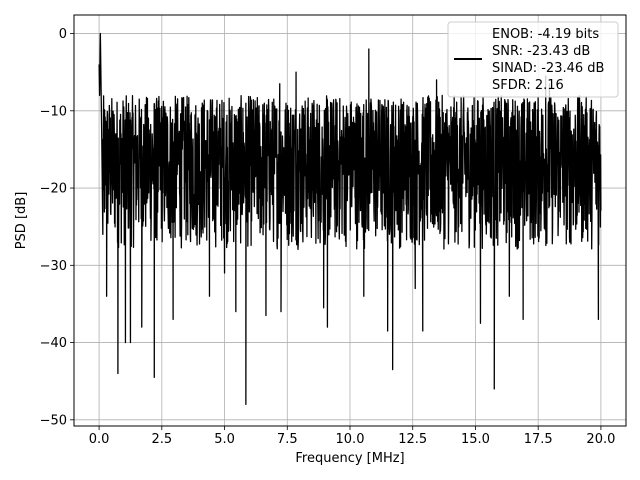  Describe the element at coordinates (99, 439) in the screenshot. I see `x-tick-label: 0.0` at that location.